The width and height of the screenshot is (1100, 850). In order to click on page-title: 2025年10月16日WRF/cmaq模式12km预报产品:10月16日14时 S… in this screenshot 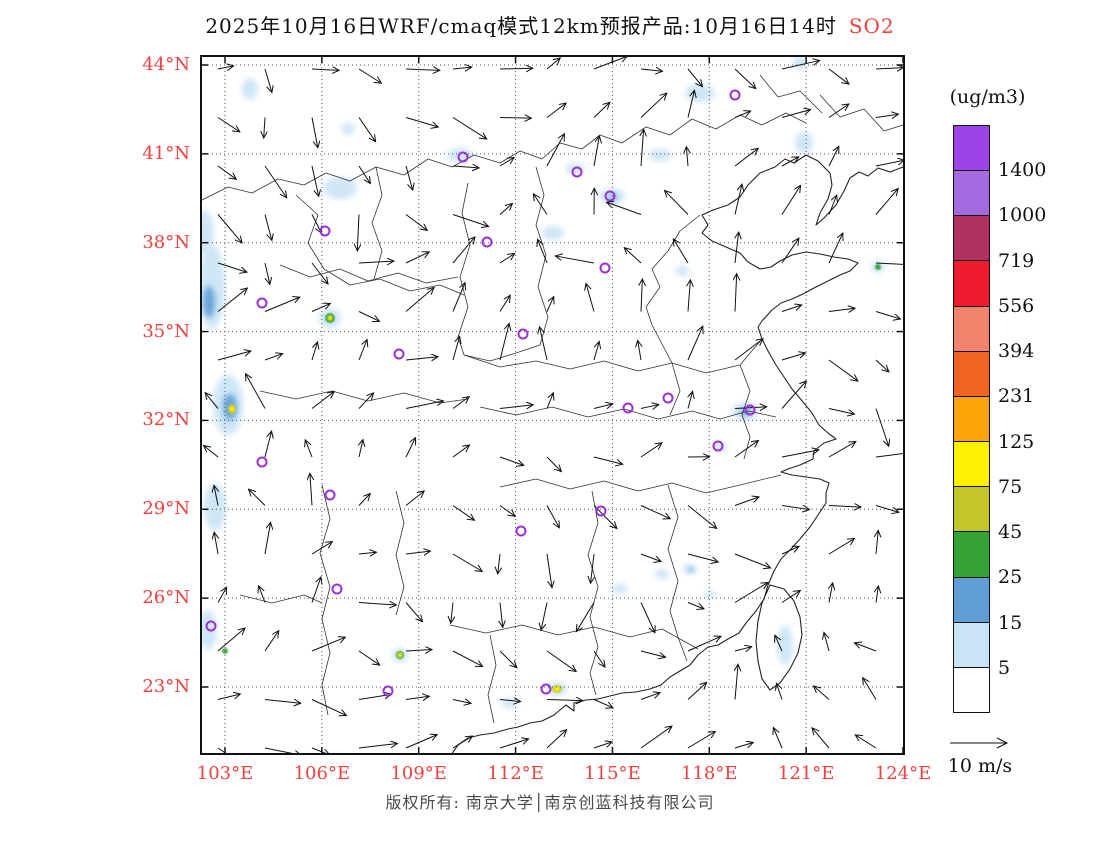, I will do `click(550, 24)`.